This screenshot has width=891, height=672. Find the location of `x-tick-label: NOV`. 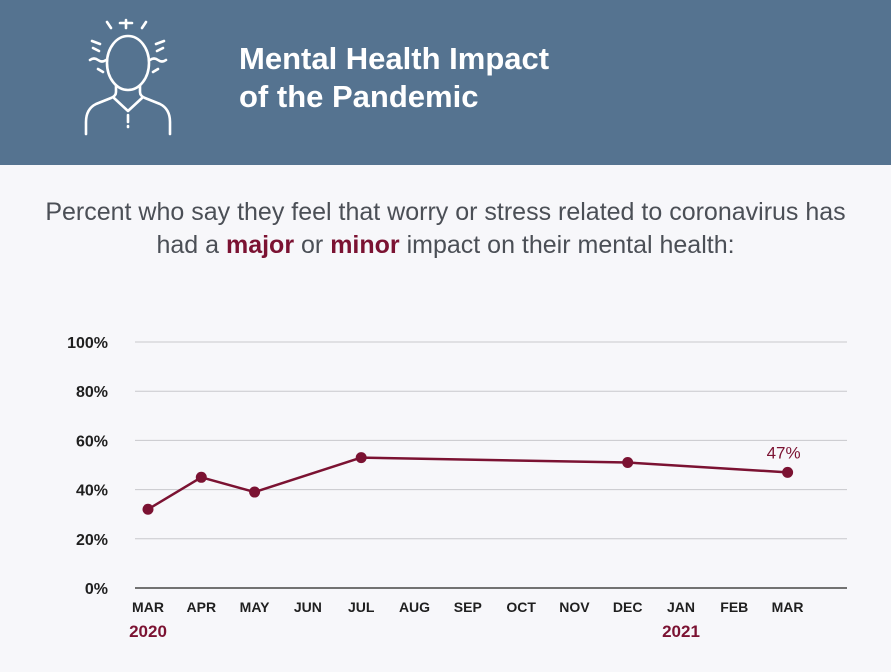

x-tick-label: NOV is located at coordinates (574, 607).